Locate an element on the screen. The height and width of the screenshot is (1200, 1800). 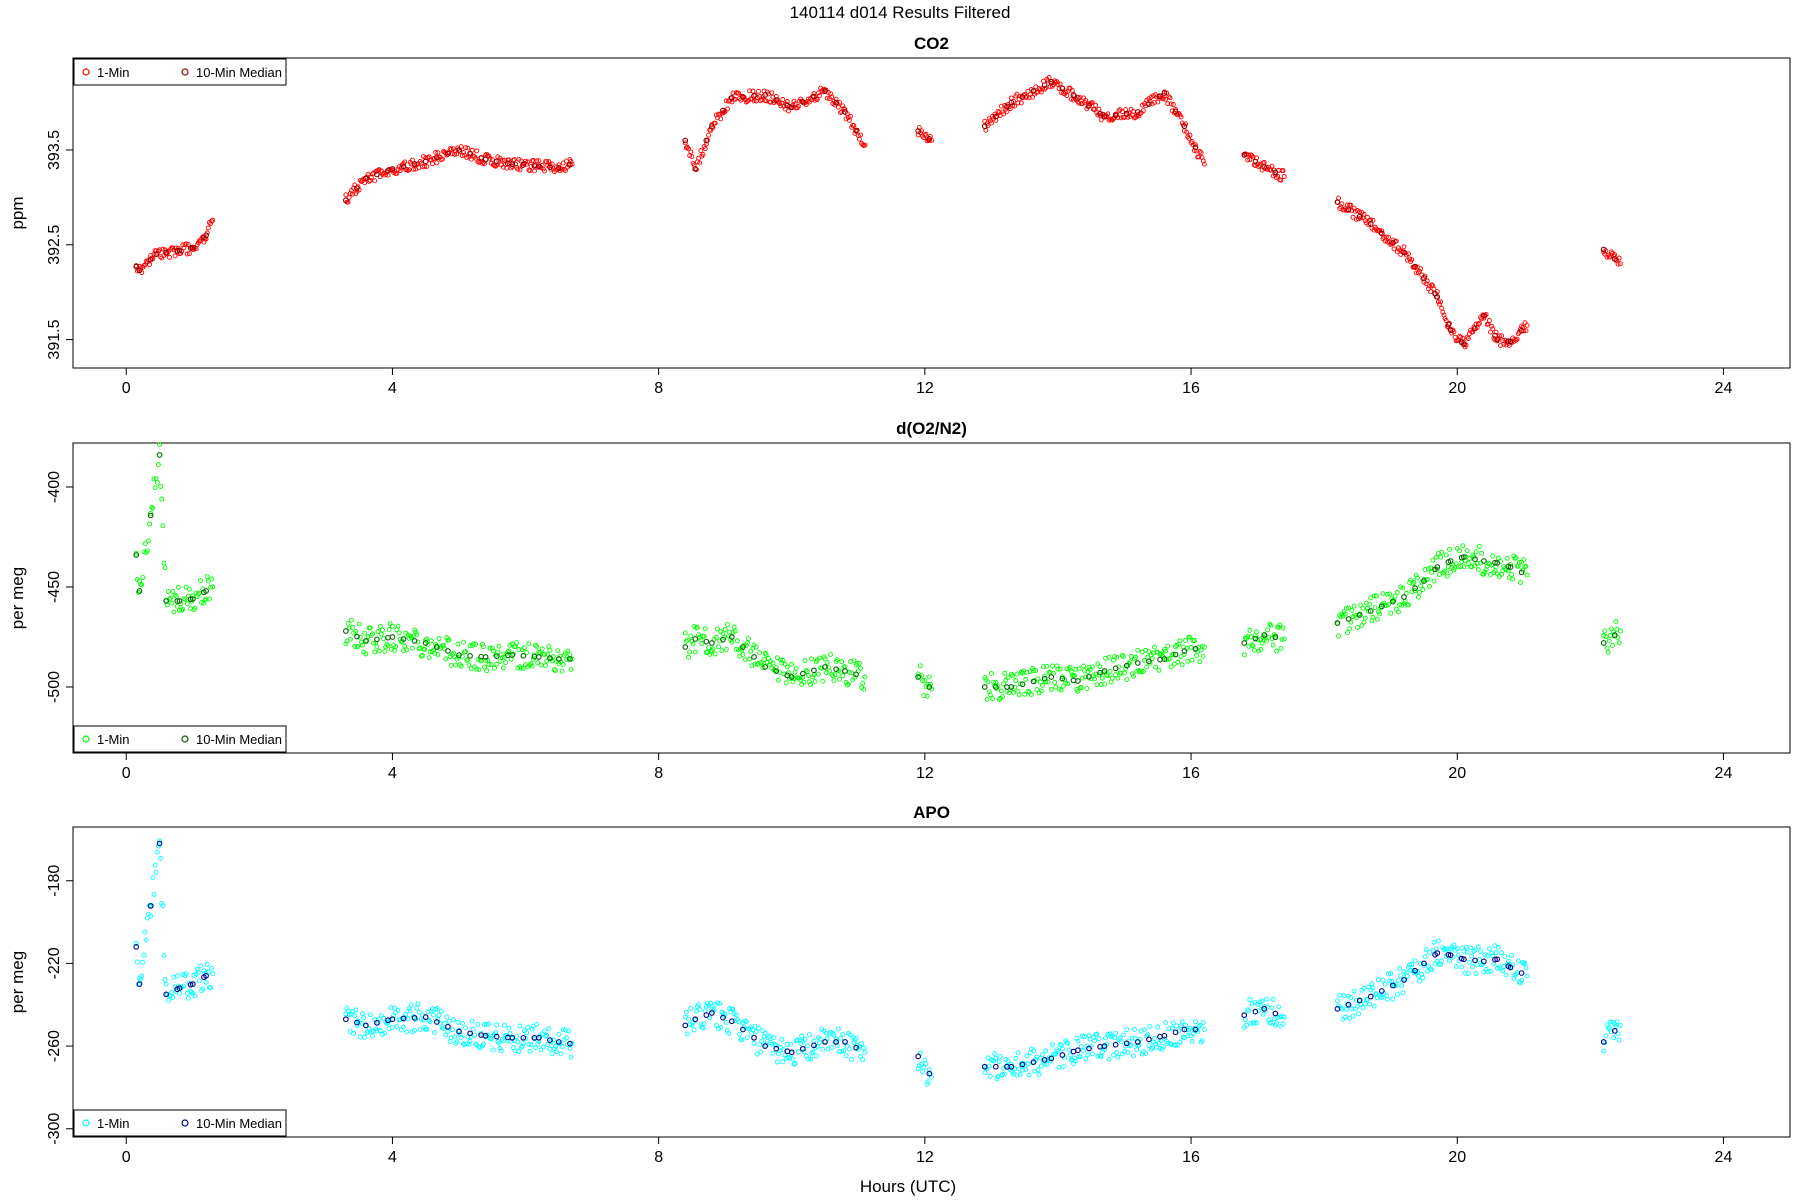
panel-title: APO is located at coordinates (931, 812).